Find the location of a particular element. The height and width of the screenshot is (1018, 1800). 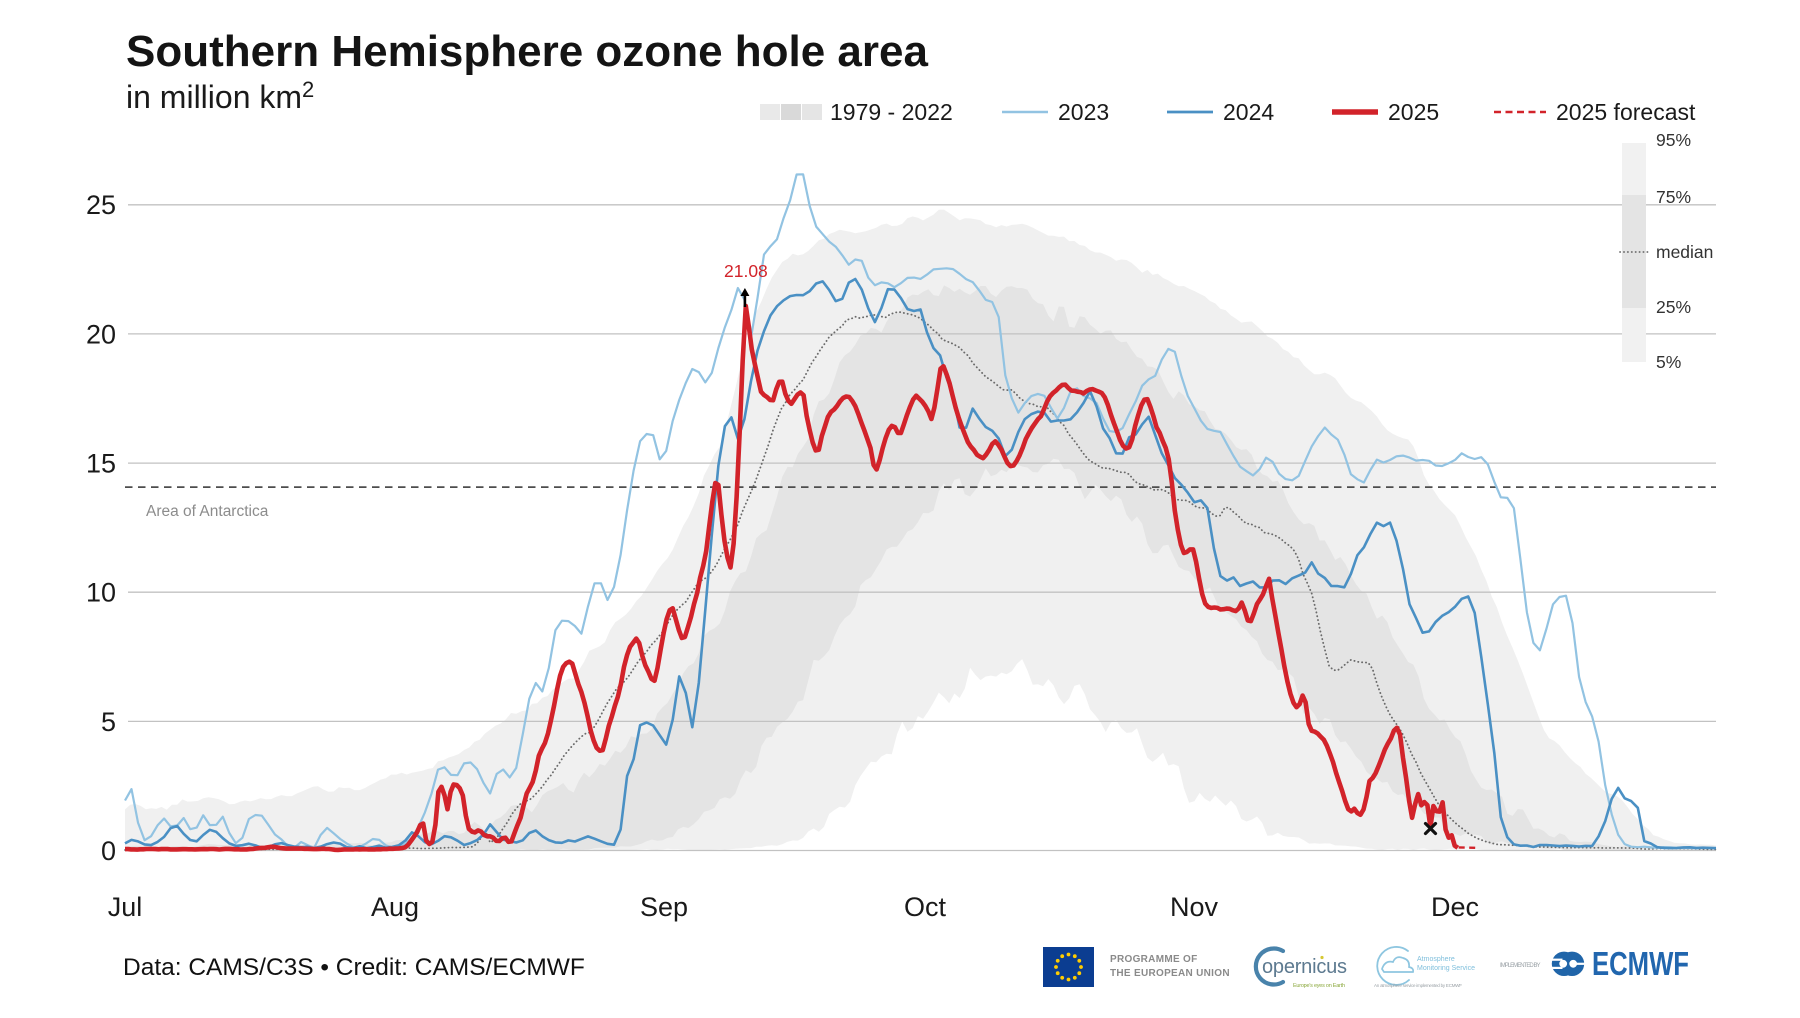

svg-text: 2023 is located at coordinates (1083, 112).